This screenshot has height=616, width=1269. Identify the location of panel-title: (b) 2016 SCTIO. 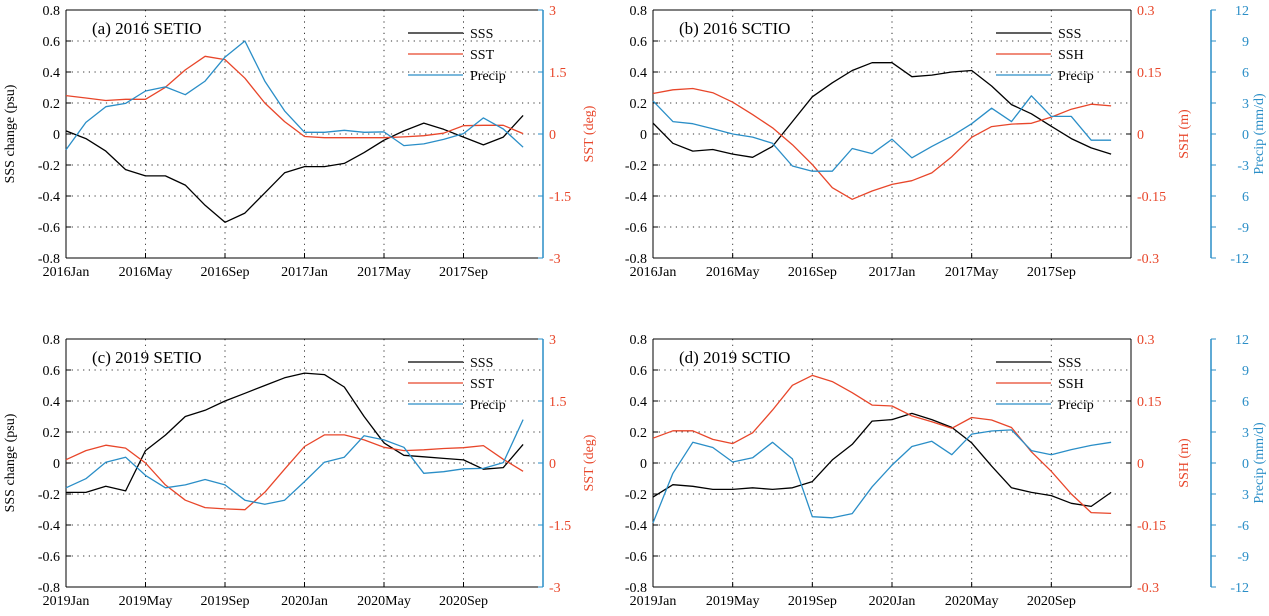
(734, 28).